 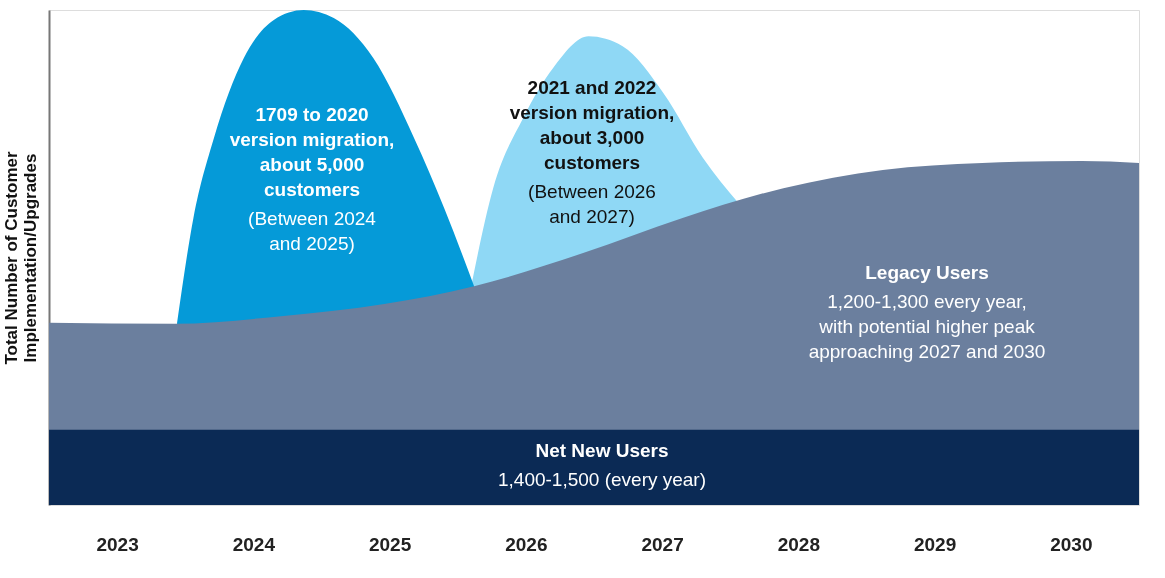 What do you see at coordinates (117, 544) in the screenshot?
I see `x-tick-label: 2023` at bounding box center [117, 544].